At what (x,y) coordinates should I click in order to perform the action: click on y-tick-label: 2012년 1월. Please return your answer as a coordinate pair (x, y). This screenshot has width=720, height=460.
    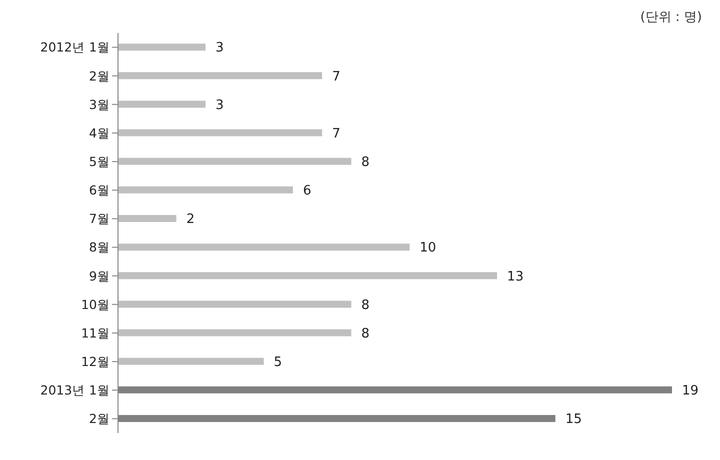
    Looking at the image, I should click on (75, 47).